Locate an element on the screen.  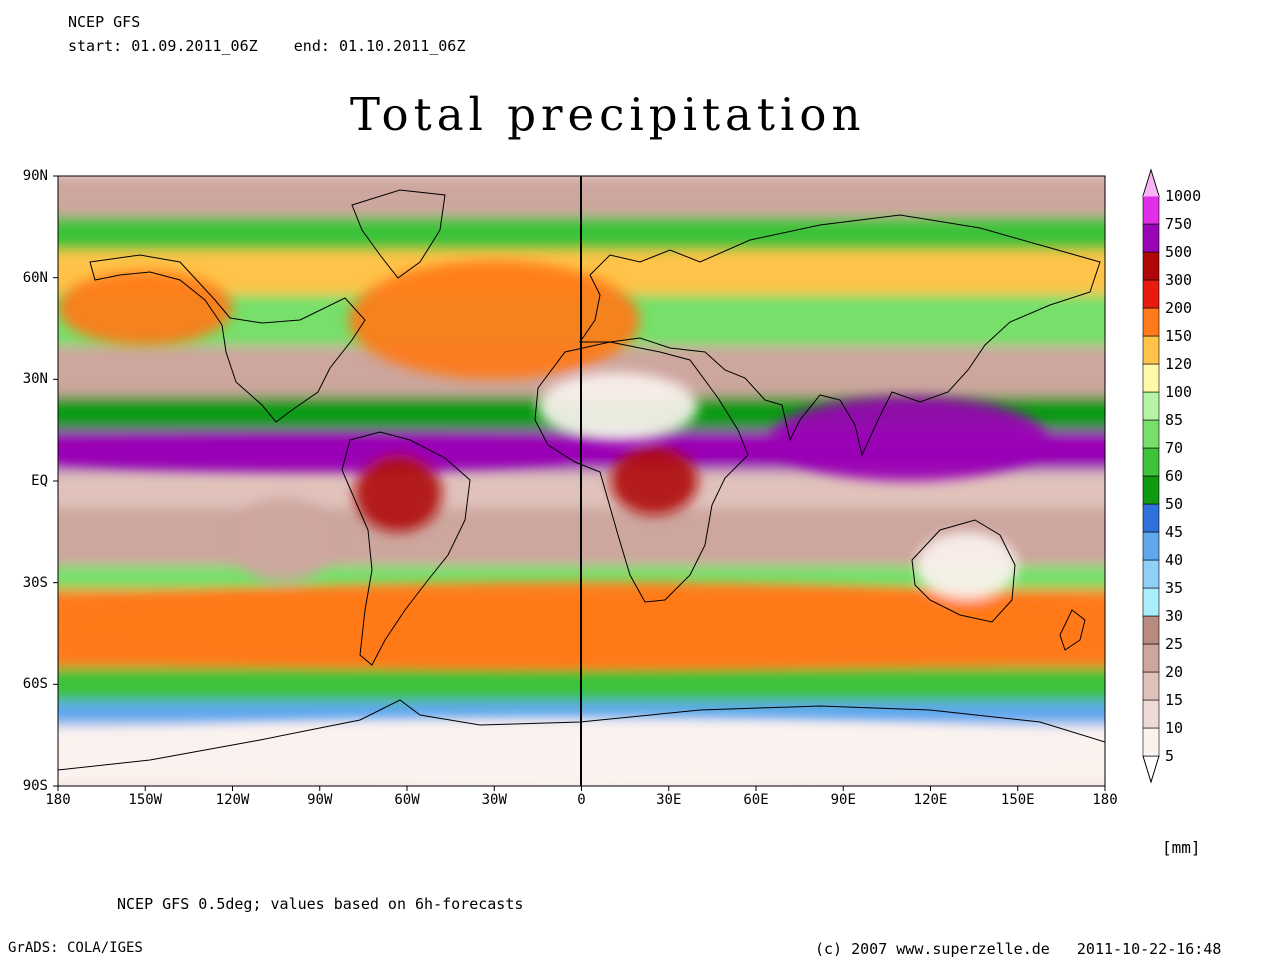
lon-tick-label: 0 is located at coordinates (581, 800).